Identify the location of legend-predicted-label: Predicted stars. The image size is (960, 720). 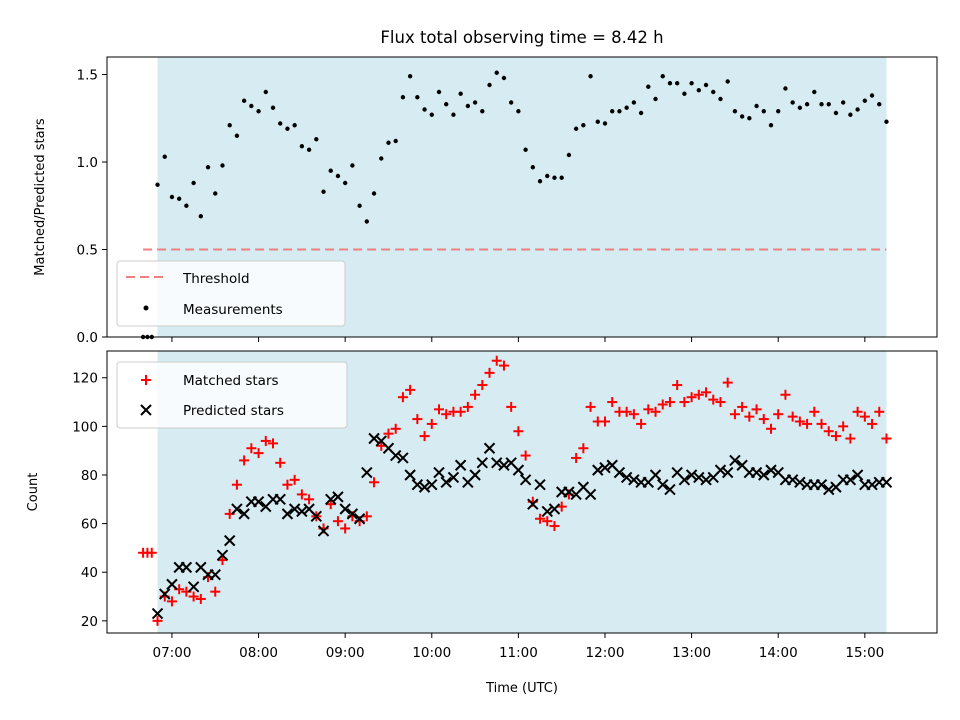
(233, 411).